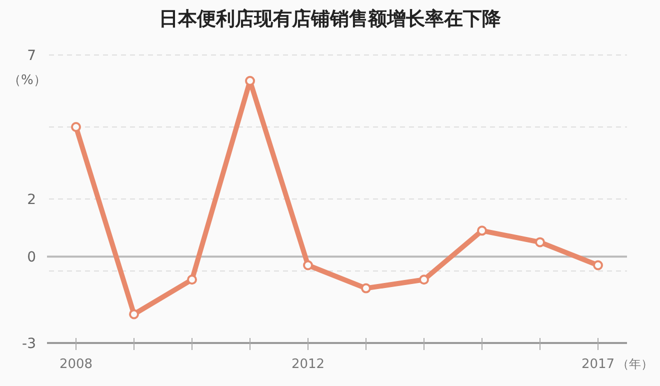 This screenshot has width=660, height=386. Describe the element at coordinates (31, 200) in the screenshot. I see `y-tick-label: 2` at that location.